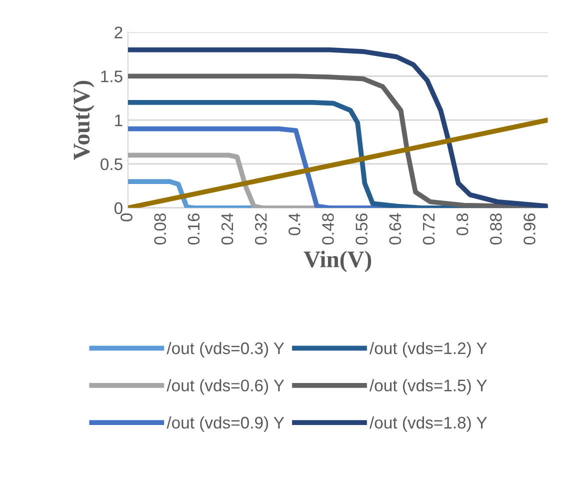 The width and height of the screenshot is (579, 488). I want to click on x-tick-label: 0.96, so click(530, 229).